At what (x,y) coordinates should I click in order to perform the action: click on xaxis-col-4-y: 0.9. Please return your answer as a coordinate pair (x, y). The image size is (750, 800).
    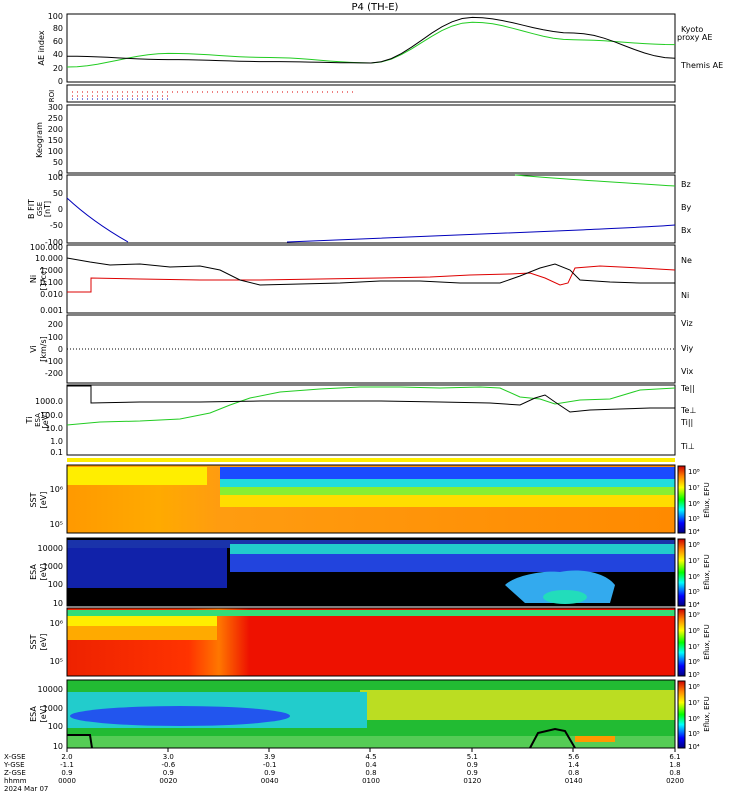
    Looking at the image, I should click on (472, 765).